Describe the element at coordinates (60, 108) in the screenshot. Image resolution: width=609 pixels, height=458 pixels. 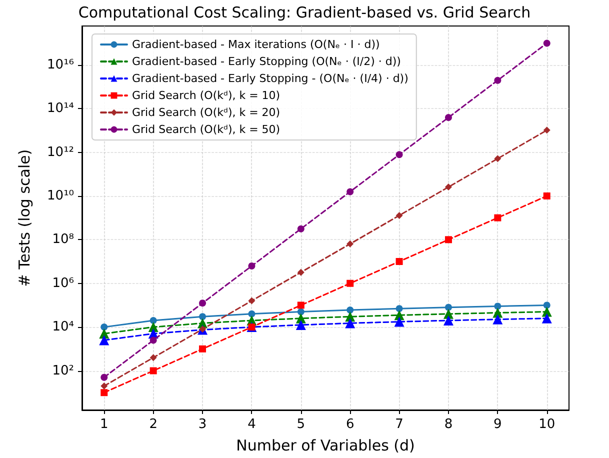
I see `y-tick-label: 10¹⁴` at that location.